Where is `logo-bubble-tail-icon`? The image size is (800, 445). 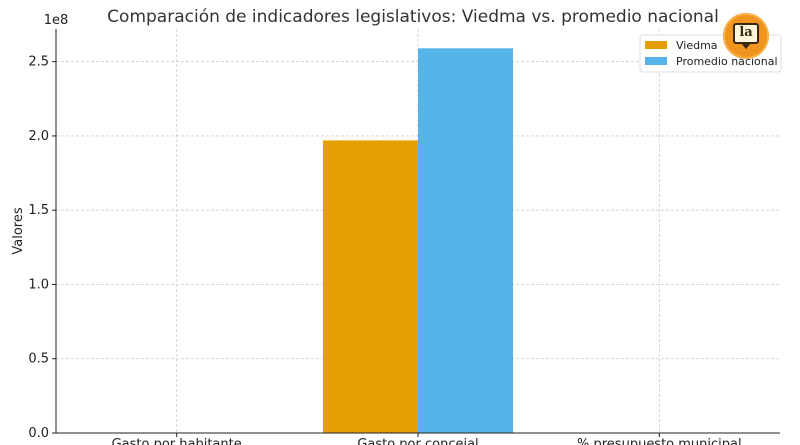
logo-bubble-tail-icon is located at coordinates (746, 46).